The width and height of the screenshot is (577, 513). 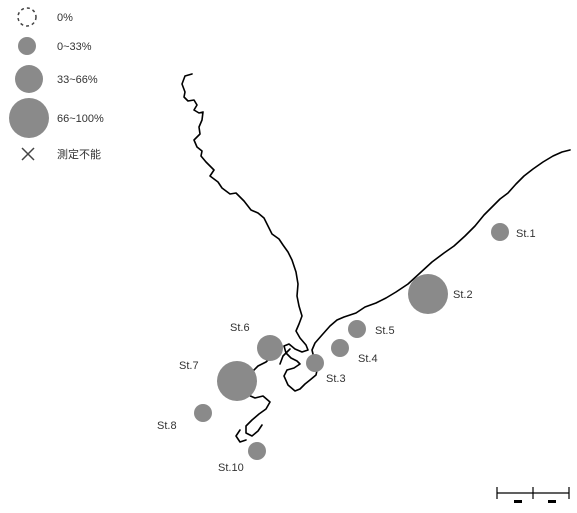 I want to click on coastline-island-lower, so click(x=241, y=436).